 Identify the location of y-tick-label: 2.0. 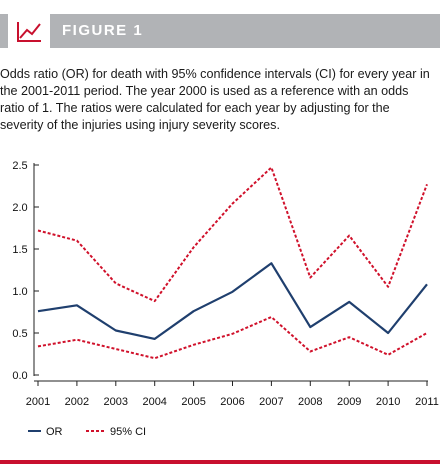
(19, 208).